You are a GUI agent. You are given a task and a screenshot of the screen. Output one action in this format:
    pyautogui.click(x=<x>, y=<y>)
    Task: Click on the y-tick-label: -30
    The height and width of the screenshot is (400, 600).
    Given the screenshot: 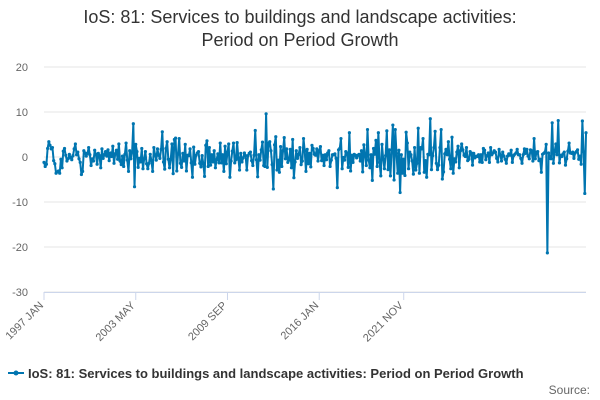 What is the action you would take?
    pyautogui.click(x=20, y=293)
    